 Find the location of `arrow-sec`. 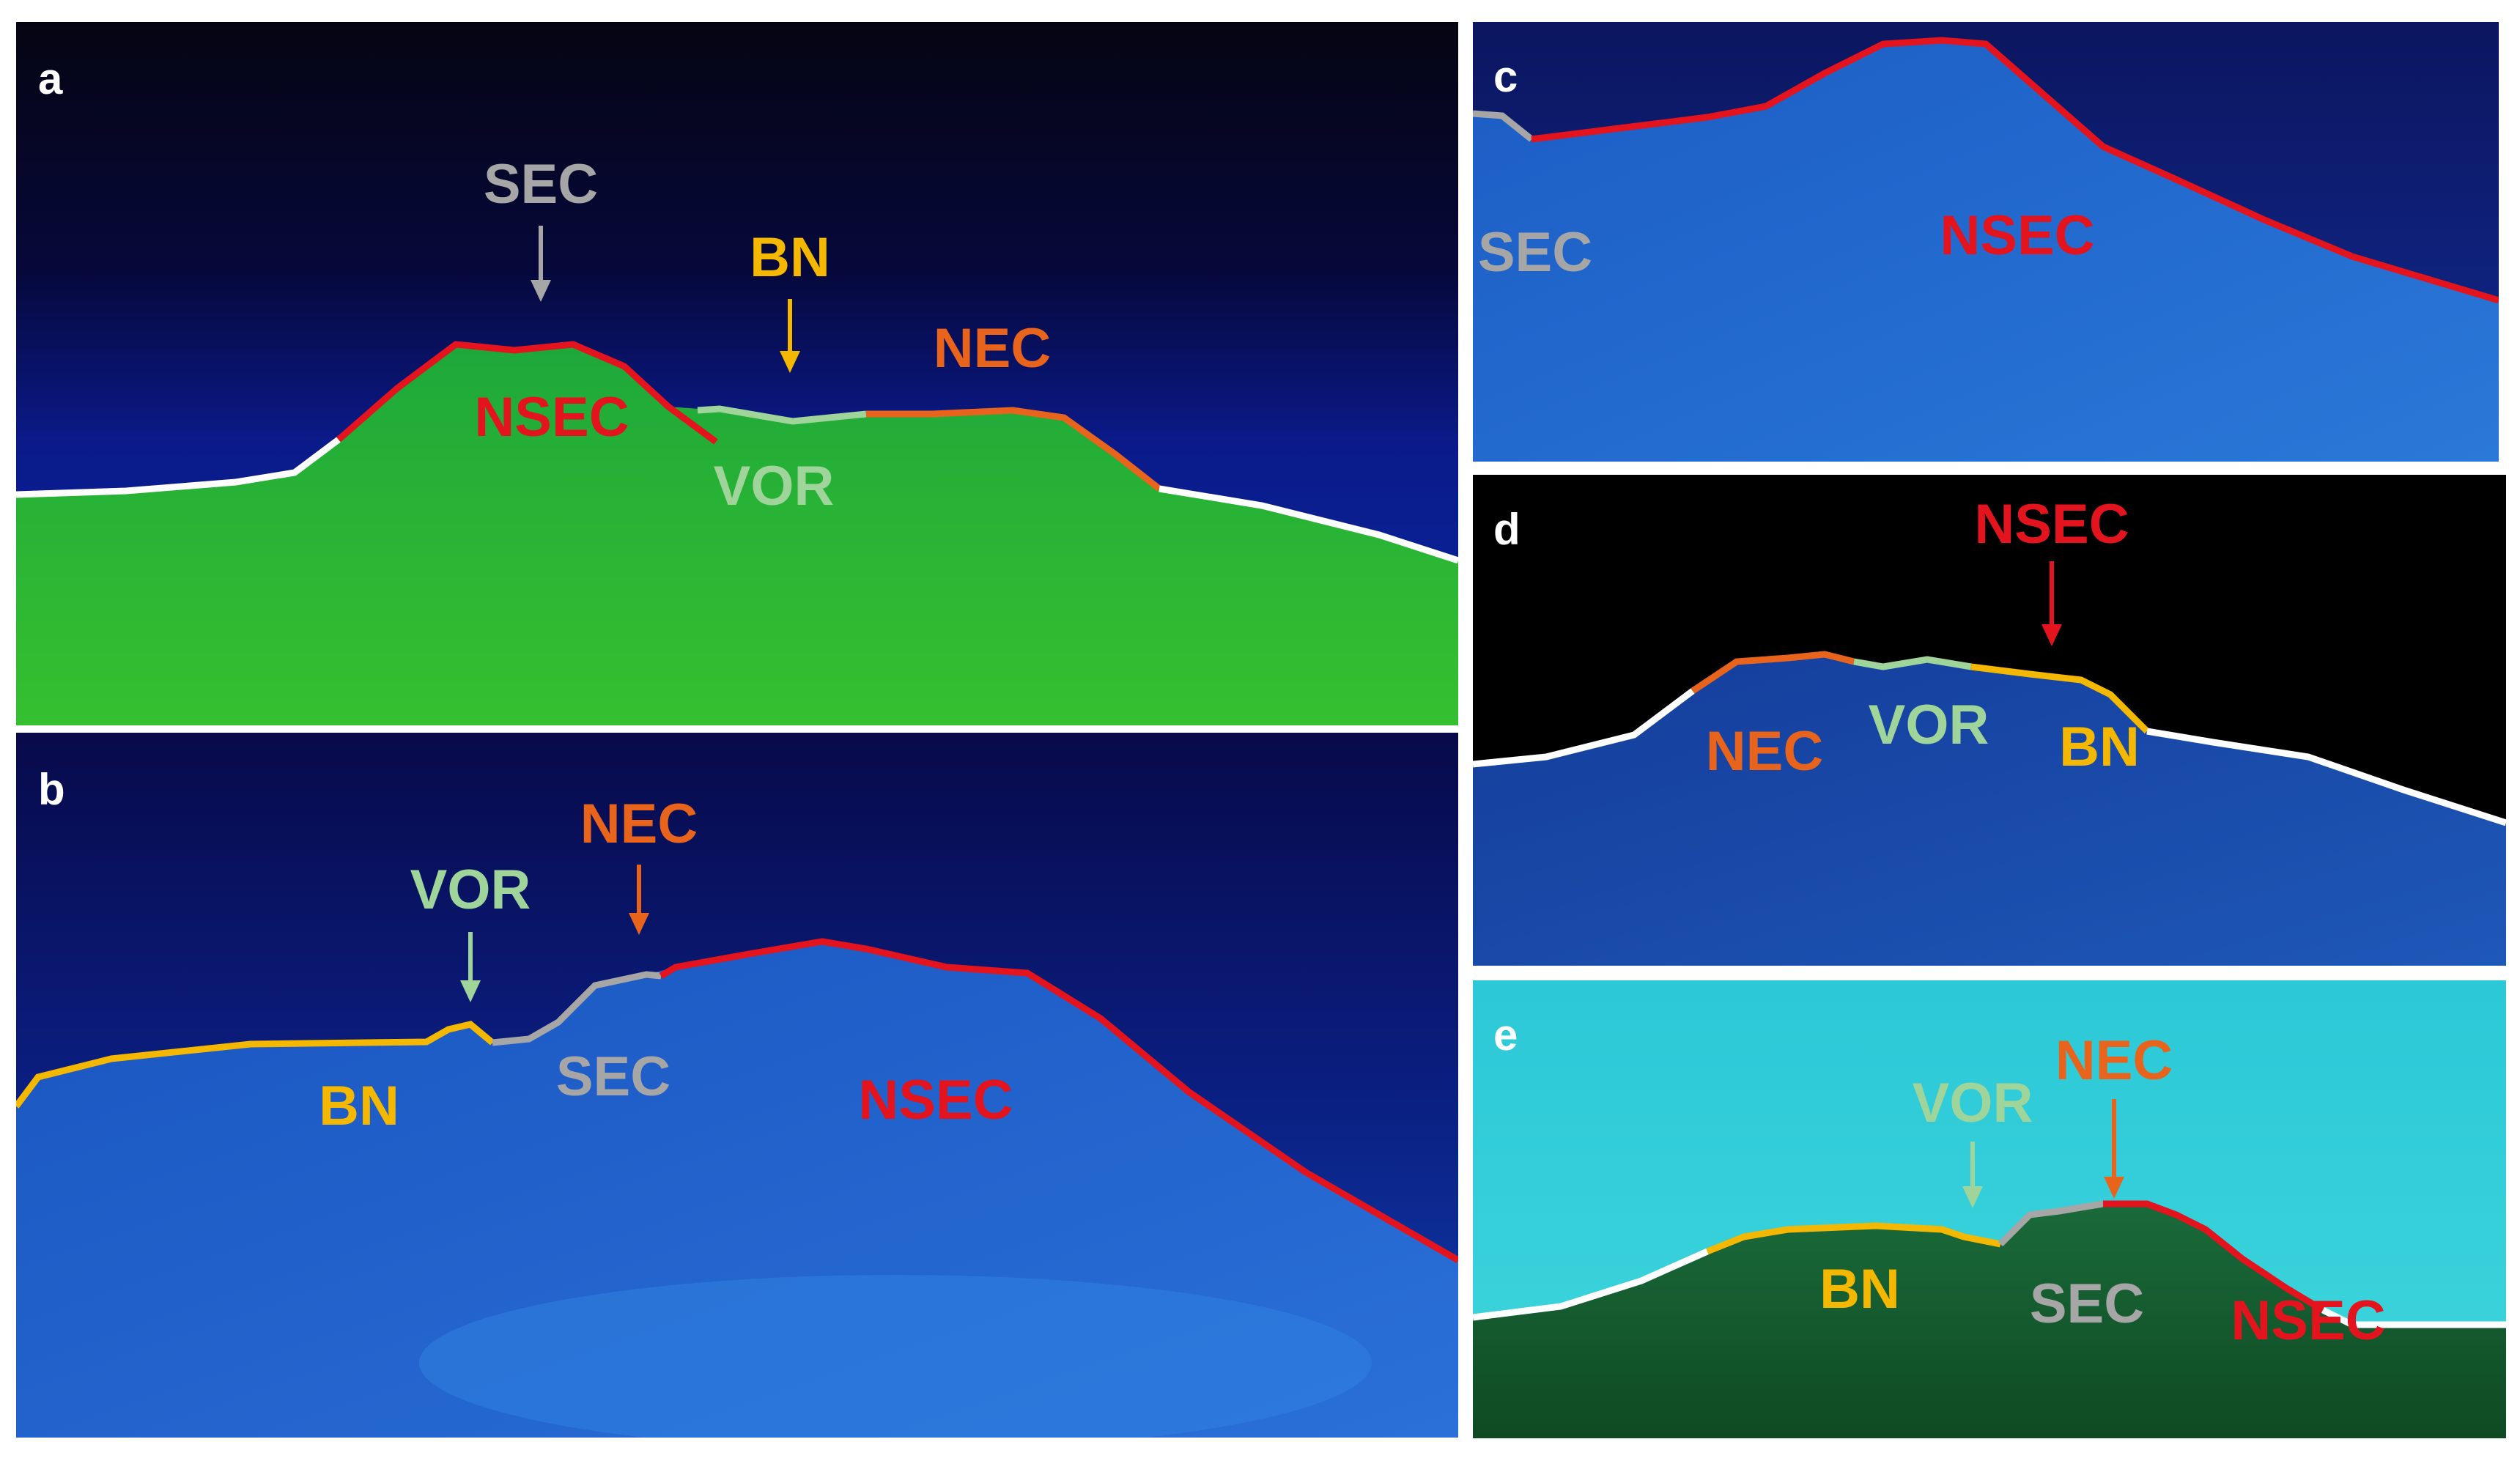

arrow-sec is located at coordinates (541, 262).